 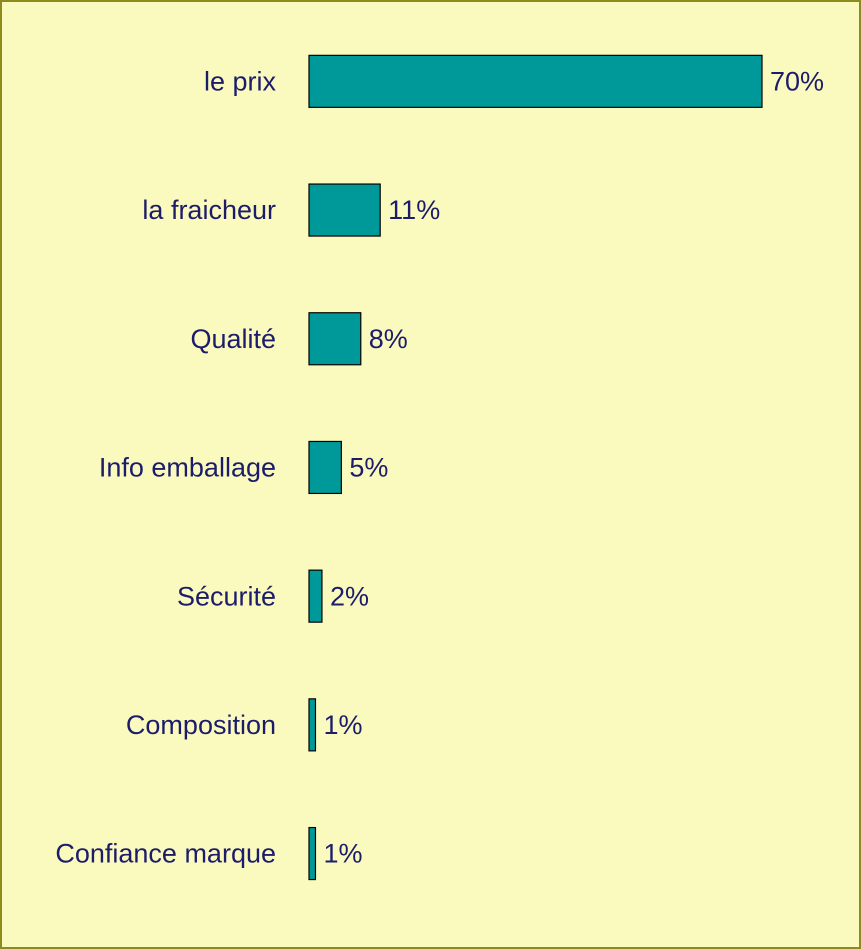 What do you see at coordinates (165, 854) in the screenshot?
I see `category-label: Confiance marque` at bounding box center [165, 854].